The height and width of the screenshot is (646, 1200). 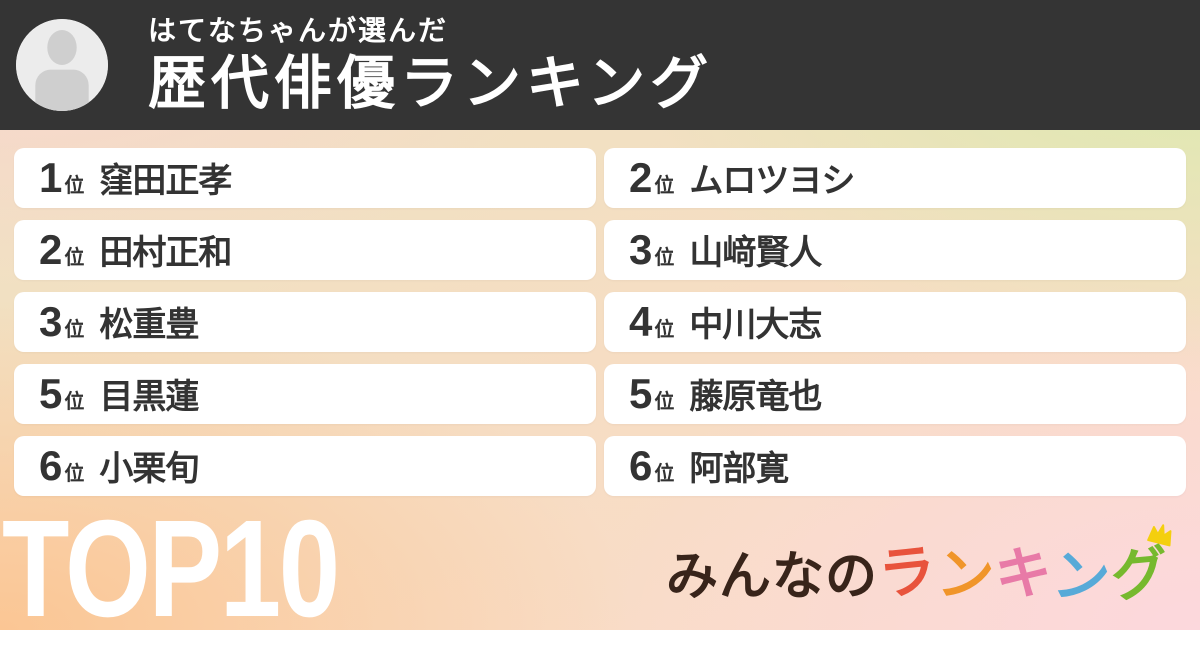 I want to click on actor-name: 目黒蓮, so click(x=149, y=397).